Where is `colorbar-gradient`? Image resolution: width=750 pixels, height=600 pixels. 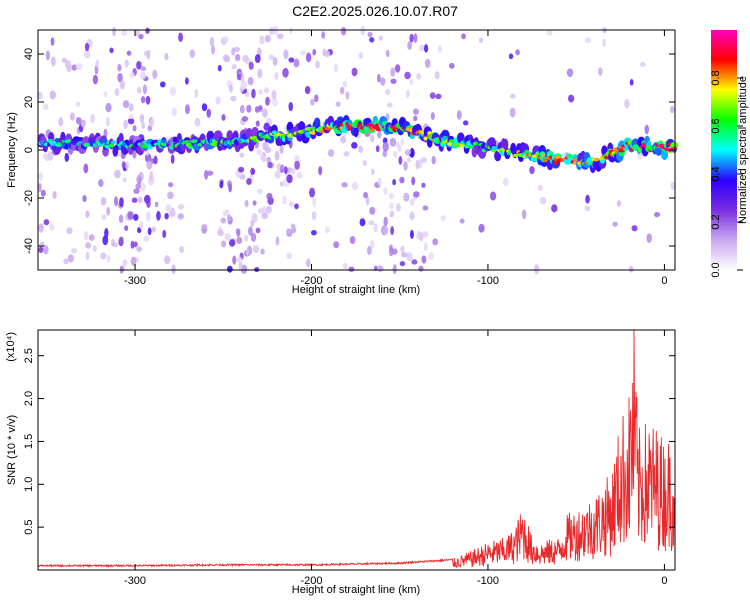
colorbar-gradient is located at coordinates (724, 150).